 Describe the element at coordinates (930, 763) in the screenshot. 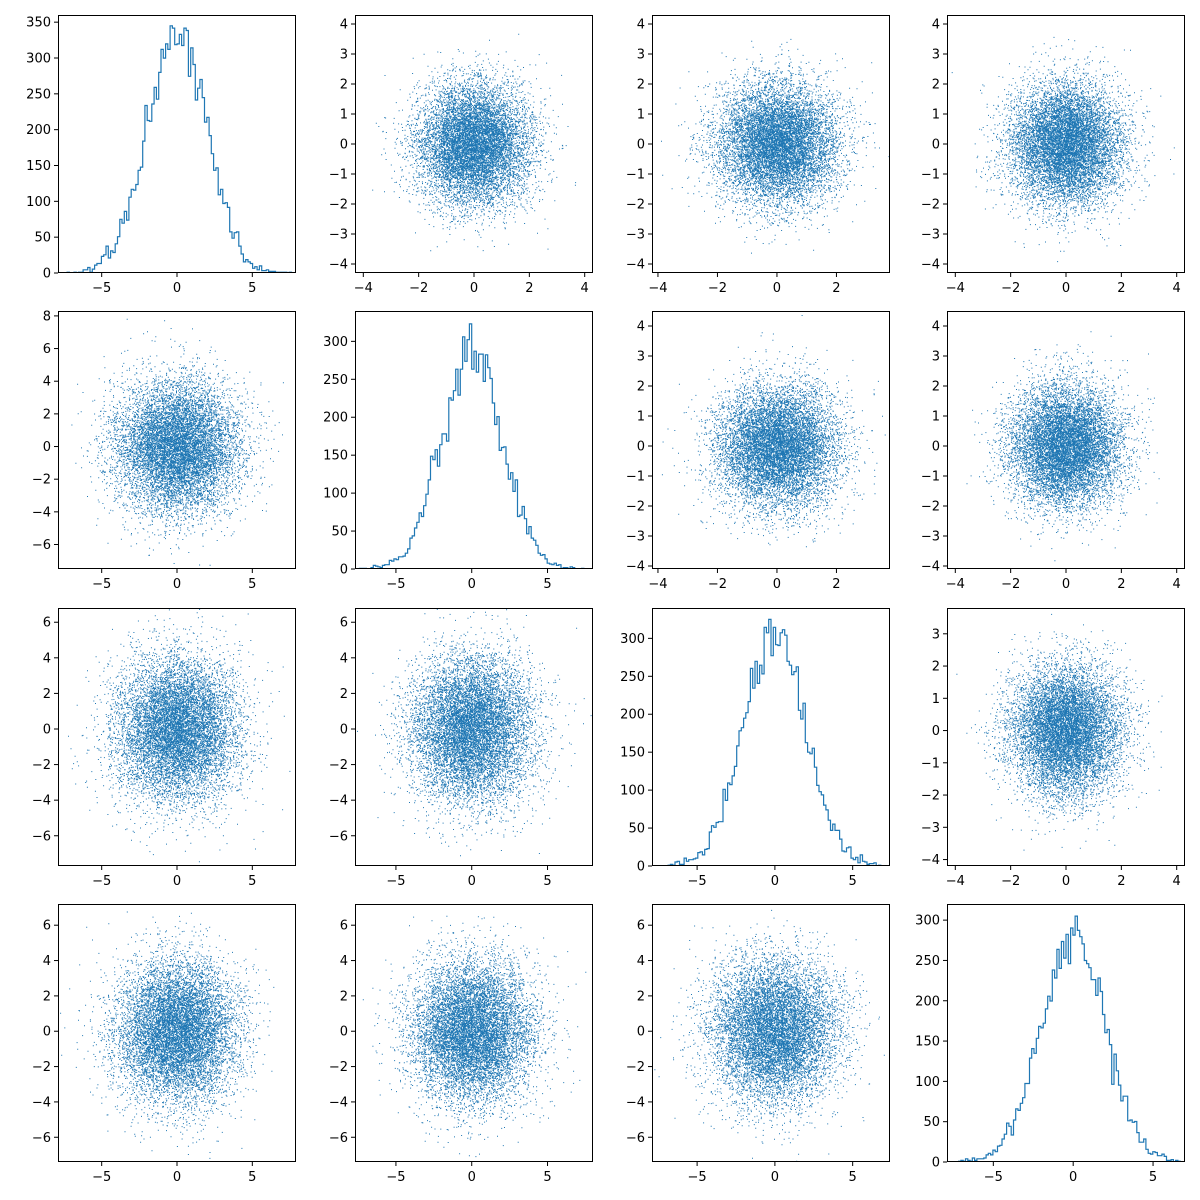

I see `y-tick-label: −1` at that location.